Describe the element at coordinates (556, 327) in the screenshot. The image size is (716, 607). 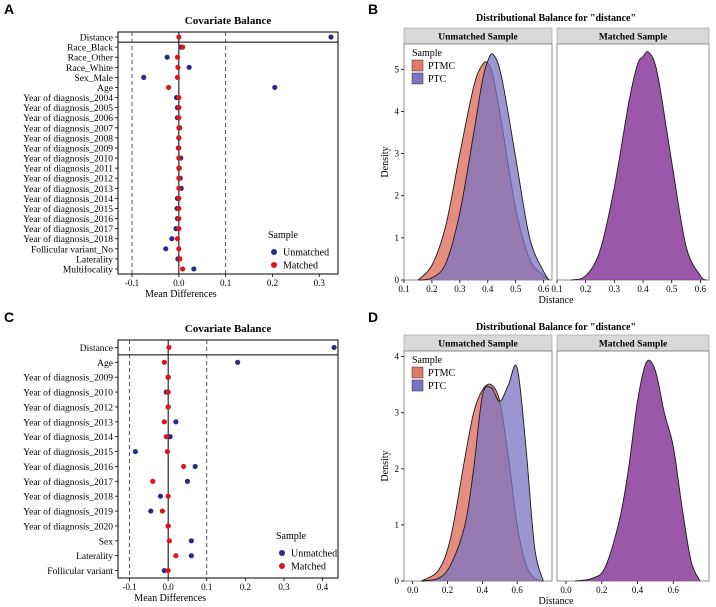
I see `plot-title: Distributional Balance for "distance"` at that location.